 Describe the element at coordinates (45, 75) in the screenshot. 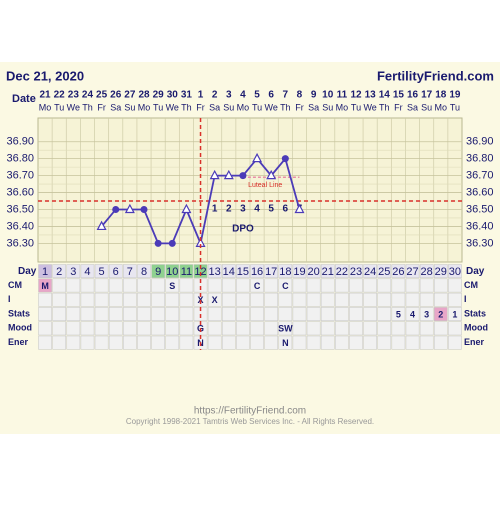

I see `chart-title: Dec 21, 2020` at that location.